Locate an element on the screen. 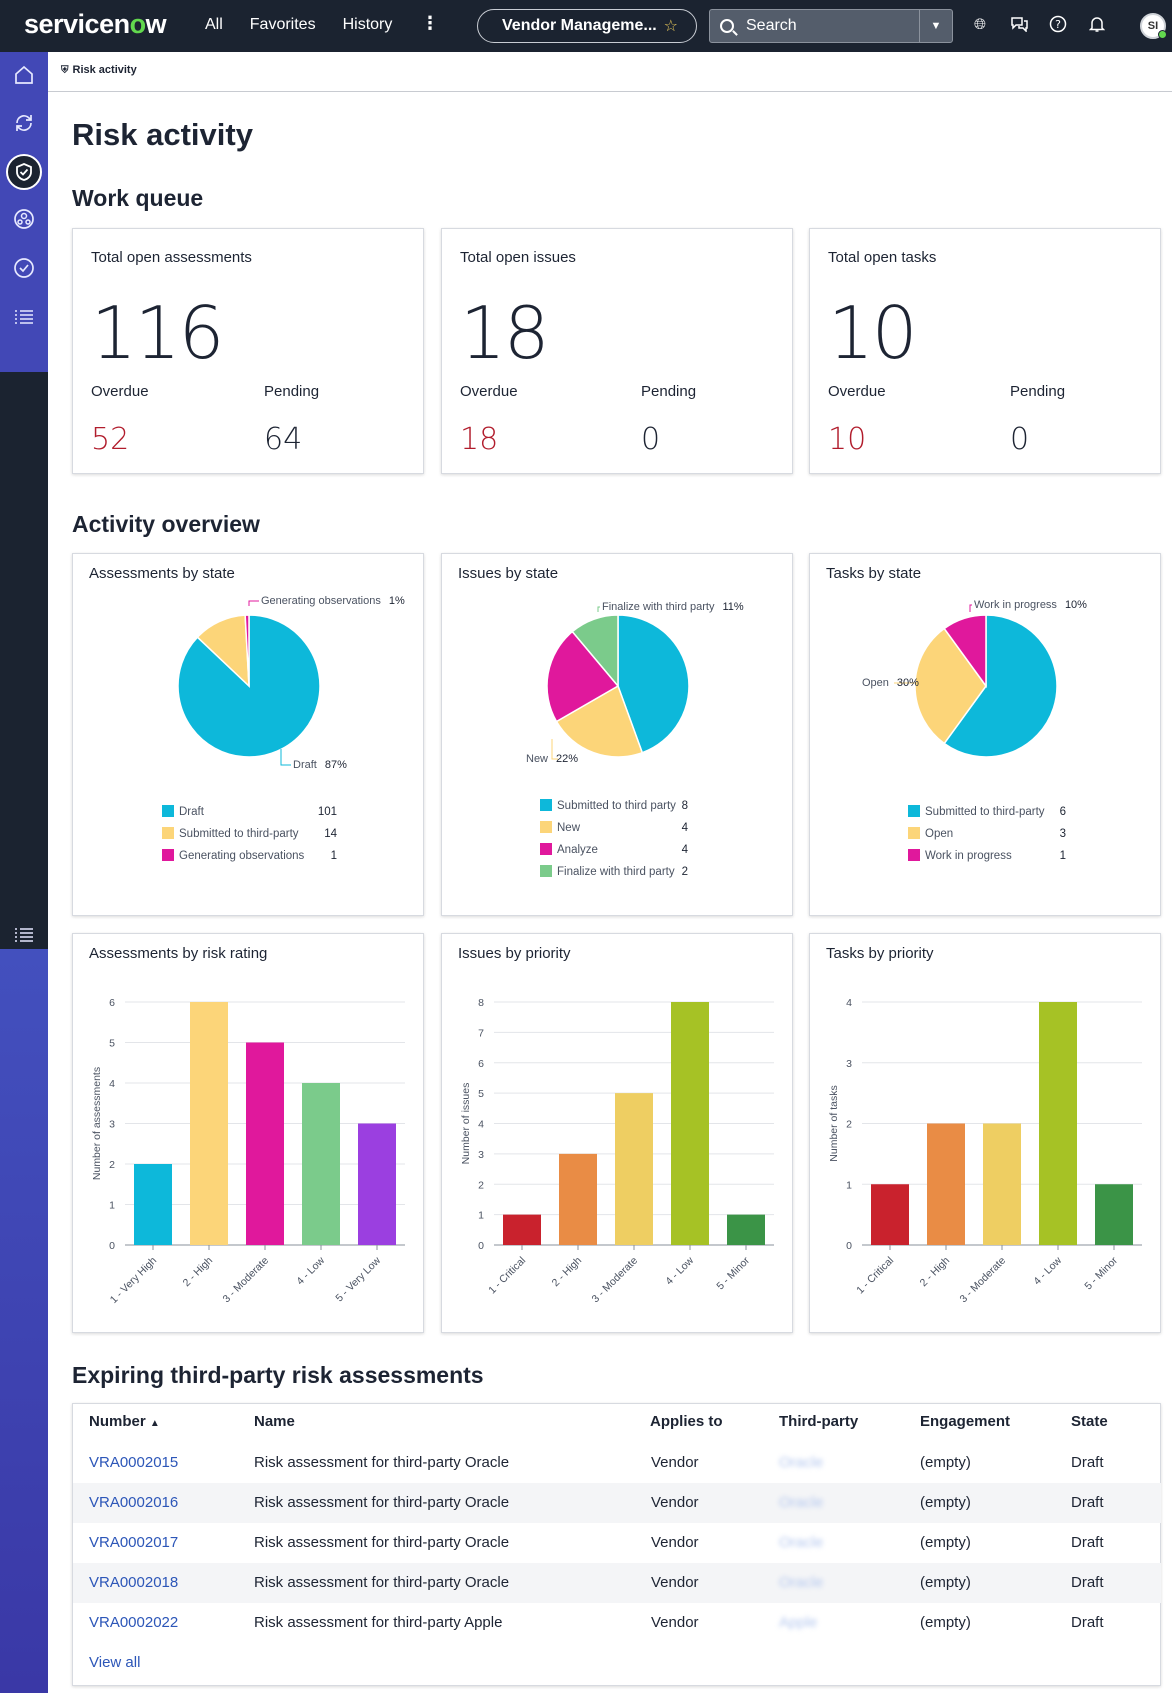 The width and height of the screenshot is (1172, 1693). kpi-total: 18 is located at coordinates (505, 333).